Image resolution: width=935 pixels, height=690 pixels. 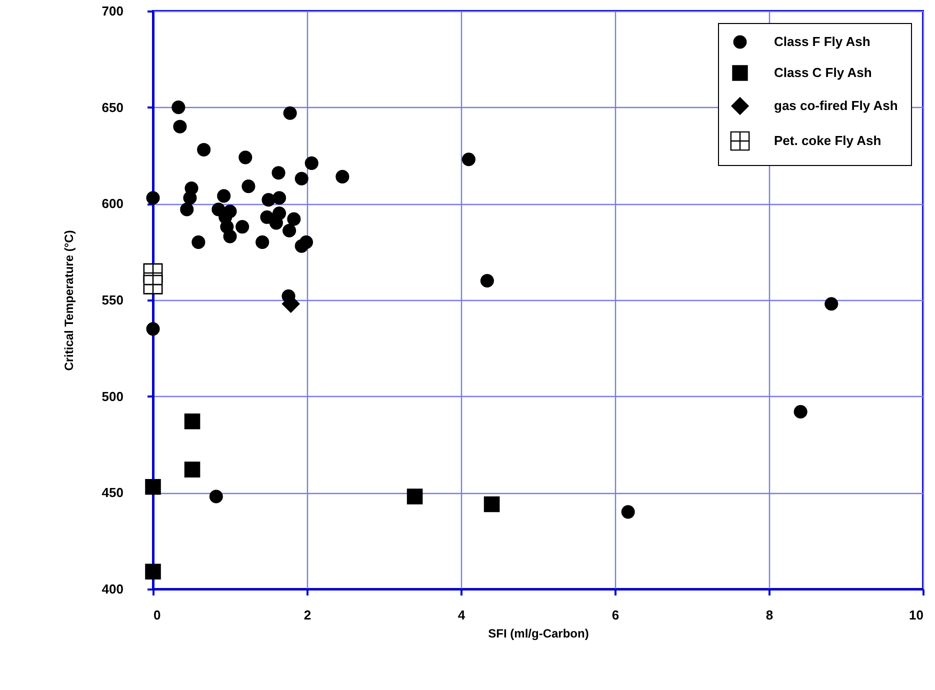 I want to click on legend-label: Pet. coke Fly Ash, so click(x=828, y=140).